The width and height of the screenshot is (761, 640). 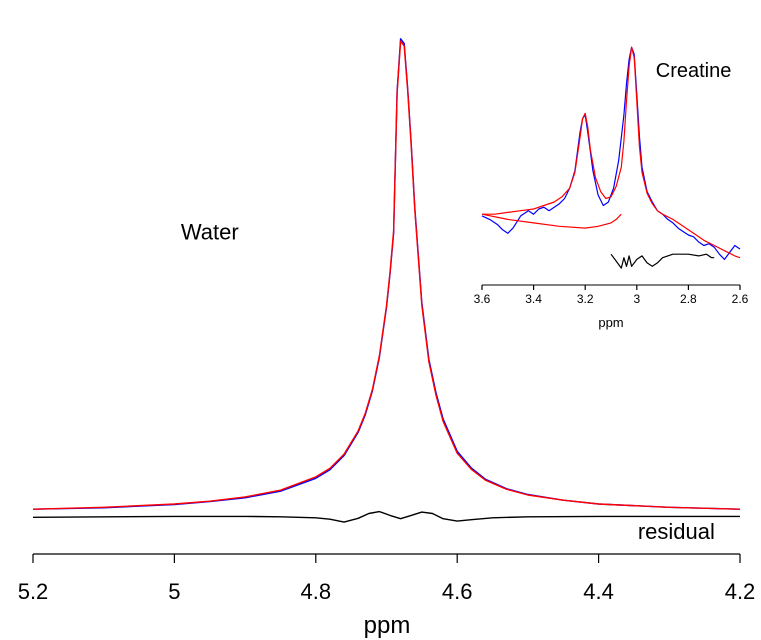 What do you see at coordinates (598, 591) in the screenshot?
I see `main-tick-label: 4.4` at bounding box center [598, 591].